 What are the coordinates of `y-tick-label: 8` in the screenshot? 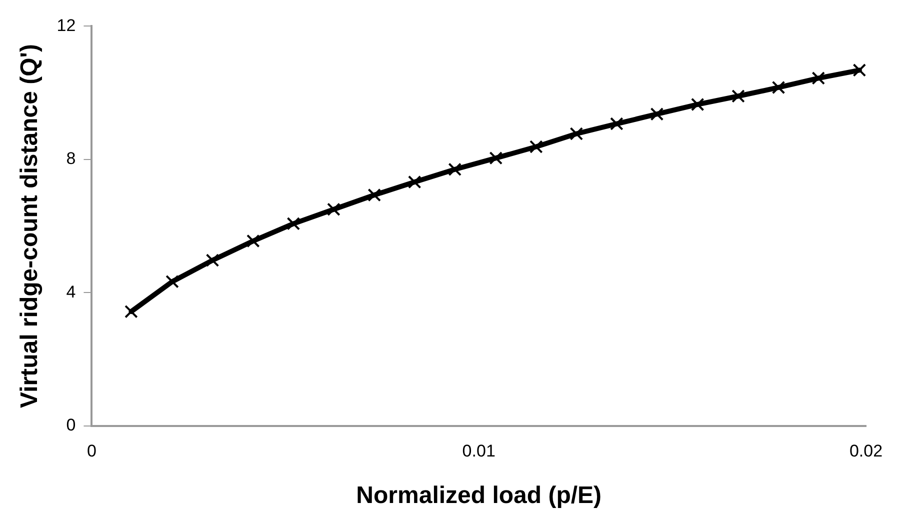 It's located at (71, 158).